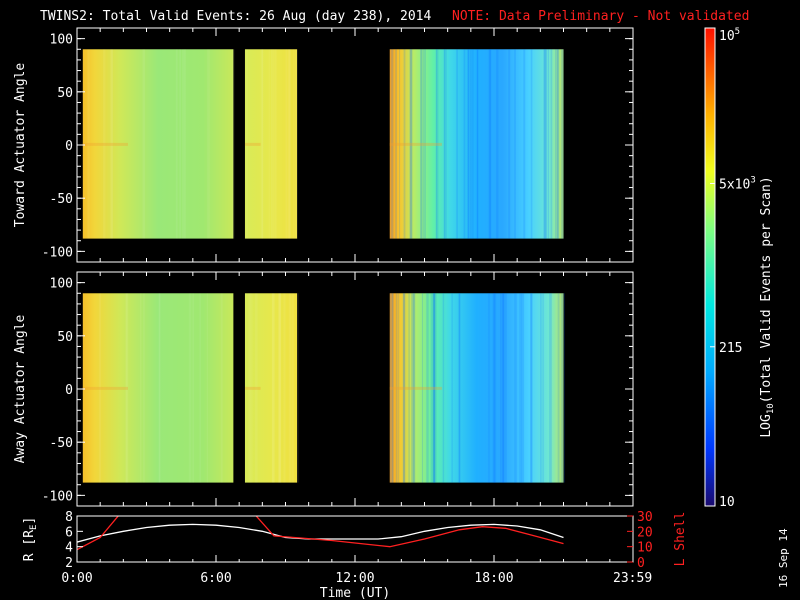 This screenshot has height=600, width=800. I want to click on x-tick-label: 6:00, so click(215, 578).